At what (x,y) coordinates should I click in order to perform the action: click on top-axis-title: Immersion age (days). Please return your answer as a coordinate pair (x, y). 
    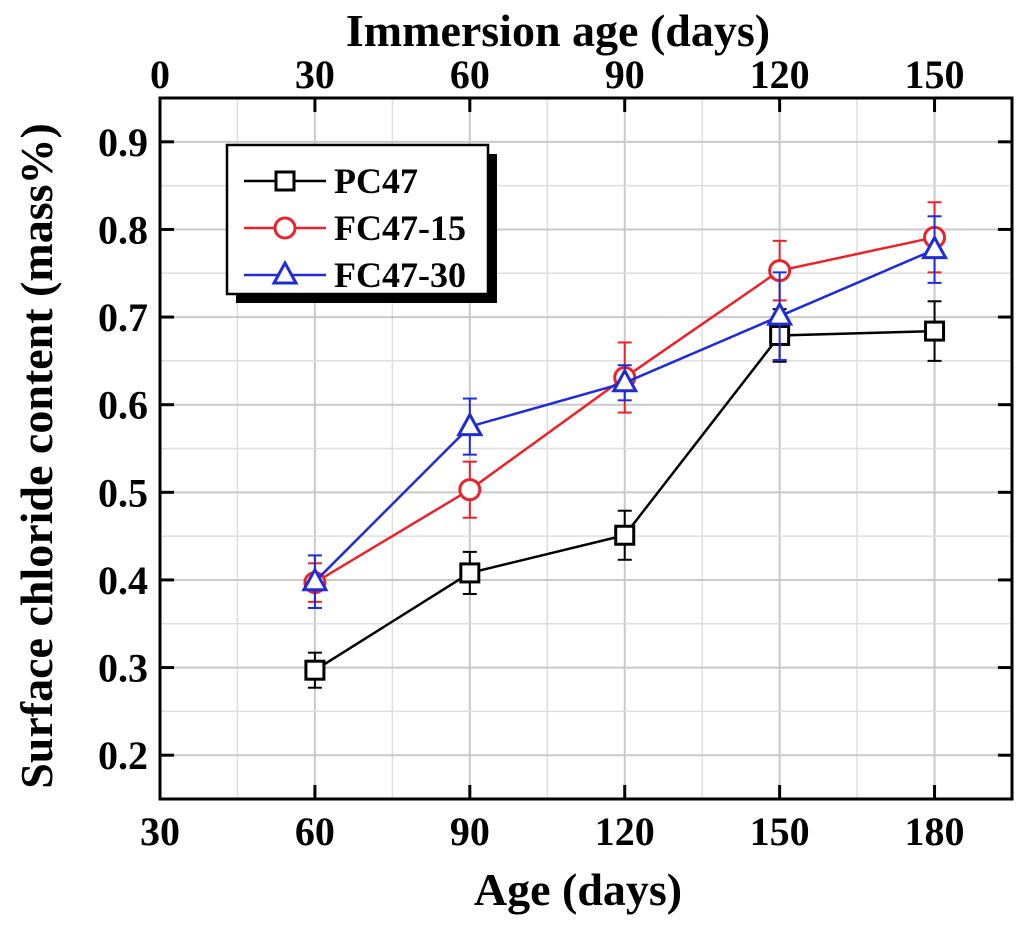
    Looking at the image, I should click on (558, 30).